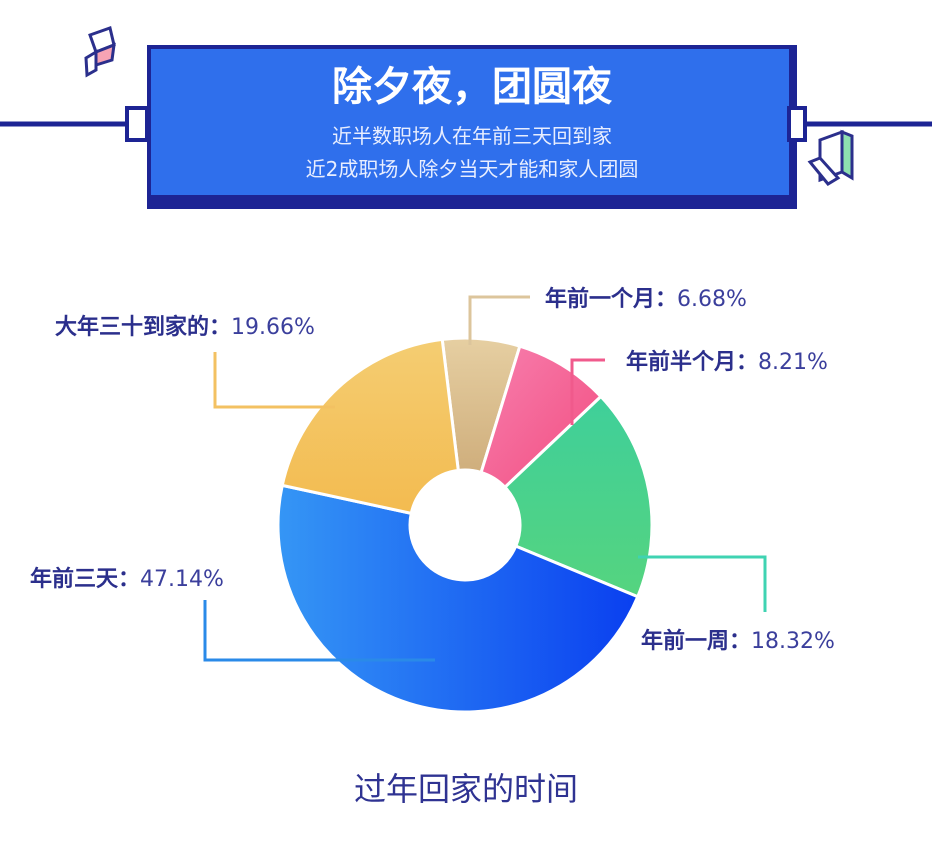 This screenshot has width=932, height=842. Describe the element at coordinates (727, 362) in the screenshot. I see `slice-label-half-month: 年前半个月：8.21%` at that location.